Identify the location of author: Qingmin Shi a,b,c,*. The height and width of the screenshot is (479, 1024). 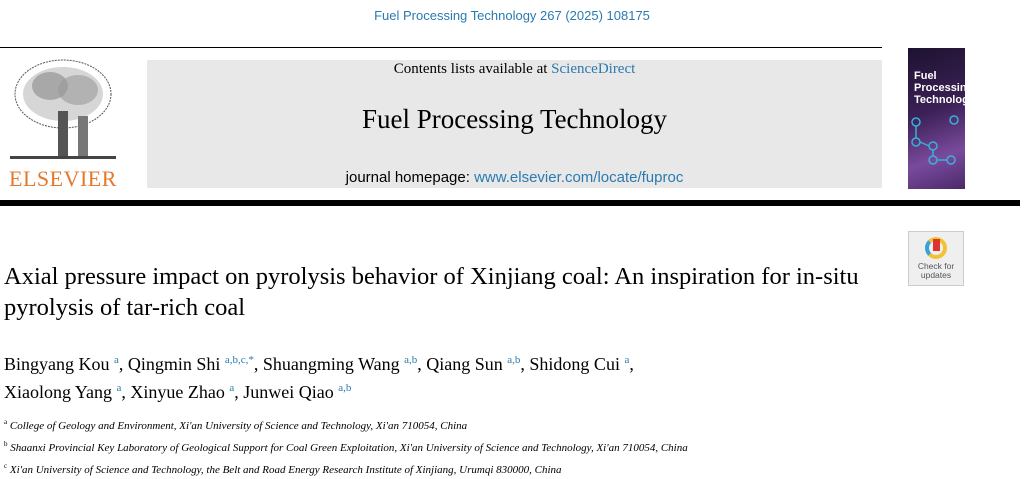
(191, 364).